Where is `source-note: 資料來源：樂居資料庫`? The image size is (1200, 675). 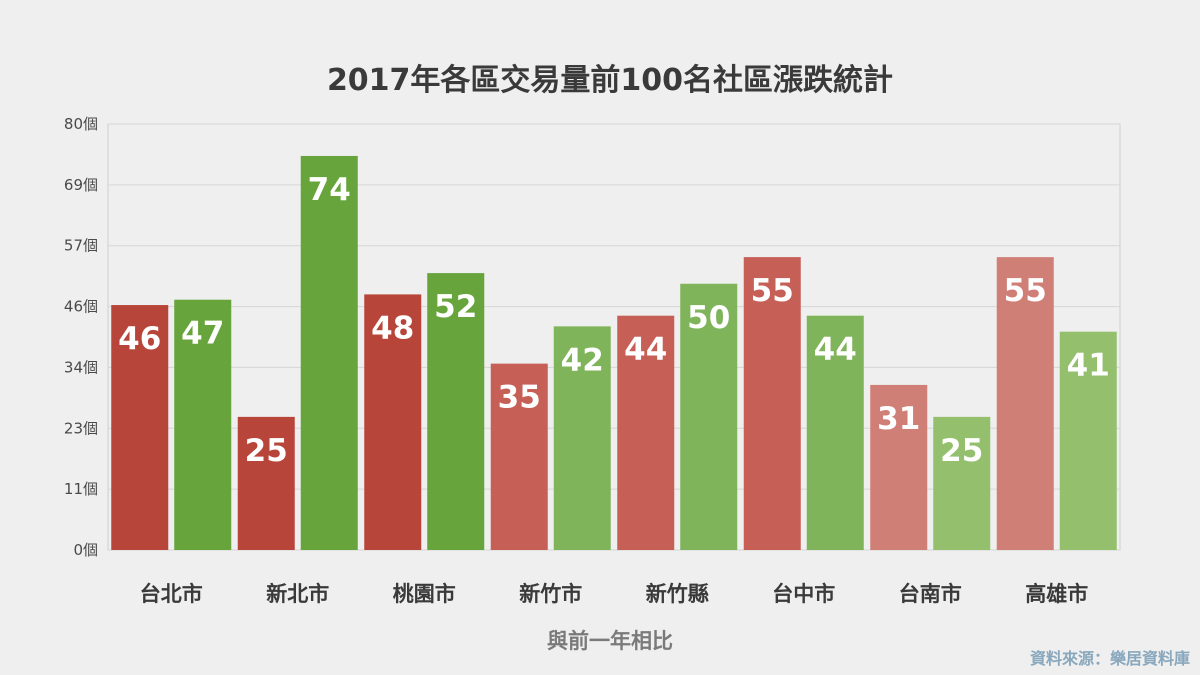
source-note: 資料來源：樂居資料庫 is located at coordinates (1110, 658).